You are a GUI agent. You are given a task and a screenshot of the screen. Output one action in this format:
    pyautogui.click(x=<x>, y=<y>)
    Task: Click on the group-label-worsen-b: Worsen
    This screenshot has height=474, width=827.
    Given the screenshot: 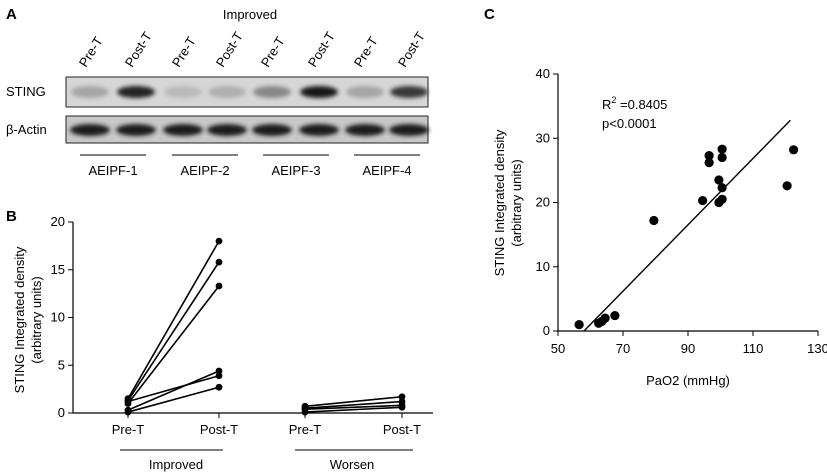 What is the action you would take?
    pyautogui.click(x=352, y=464)
    